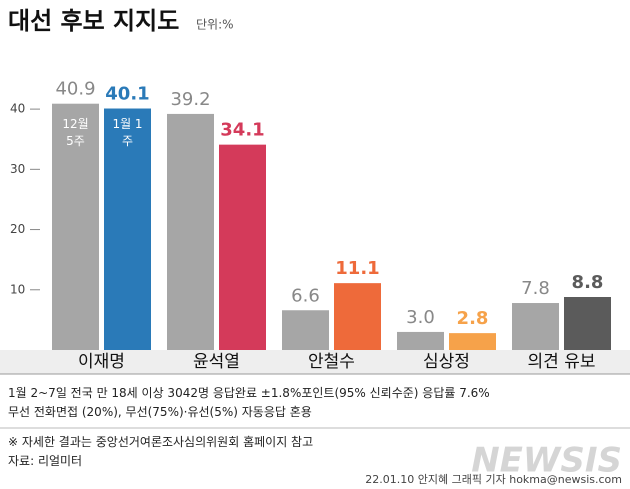 Image resolution: width=630 pixels, height=489 pixels. What do you see at coordinates (17, 229) in the screenshot?
I see `y-tick-label: 20` at bounding box center [17, 229].